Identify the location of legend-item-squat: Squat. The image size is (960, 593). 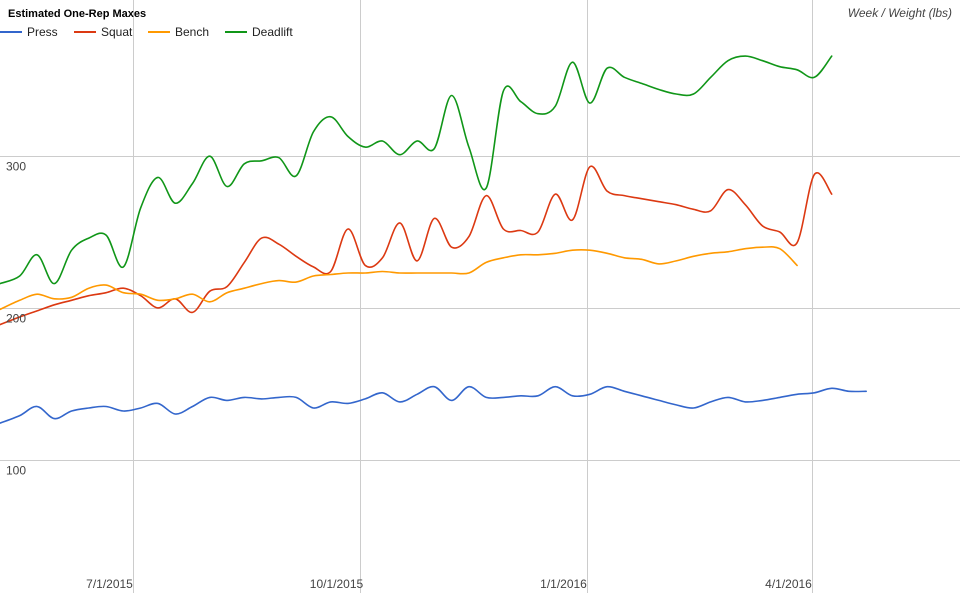
(103, 32).